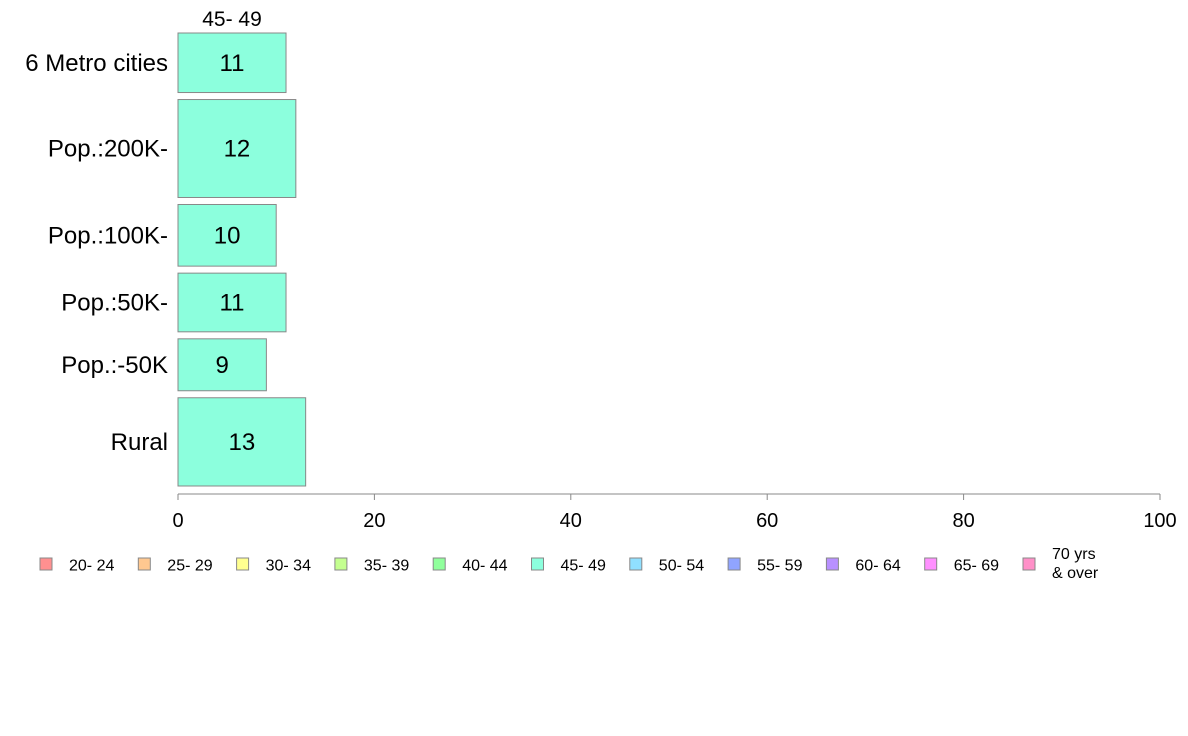 The image size is (1188, 736). Describe the element at coordinates (108, 149) in the screenshot. I see `category-label: Pop.:200K-` at that location.